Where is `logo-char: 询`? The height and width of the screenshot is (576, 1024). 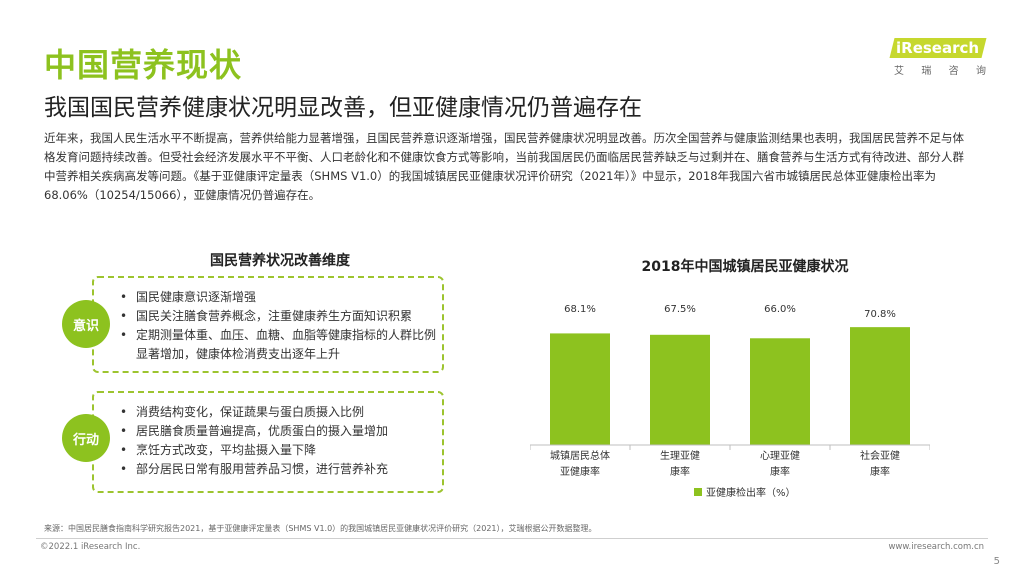
logo-char: 询 is located at coordinates (980, 71).